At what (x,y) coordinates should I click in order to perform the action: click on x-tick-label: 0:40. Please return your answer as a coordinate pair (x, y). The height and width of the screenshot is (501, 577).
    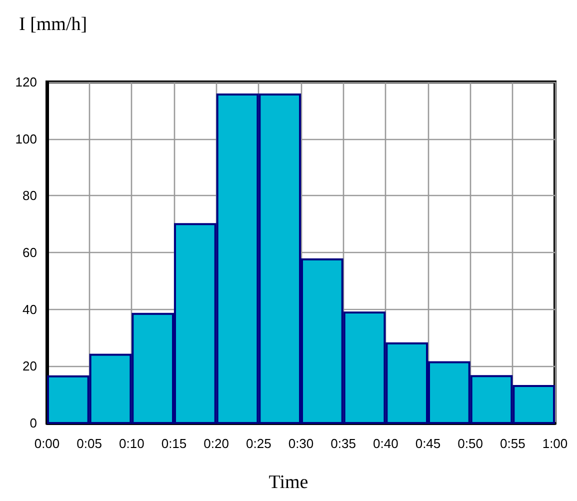
    Looking at the image, I should click on (385, 443).